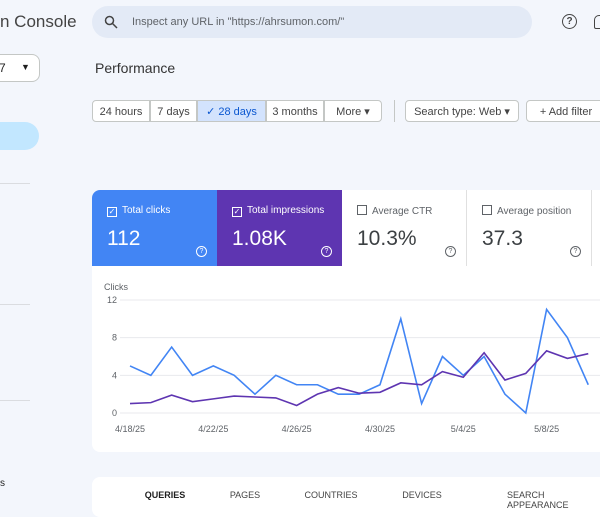  Describe the element at coordinates (19, 136) in the screenshot. I see `nav-selected` at that location.